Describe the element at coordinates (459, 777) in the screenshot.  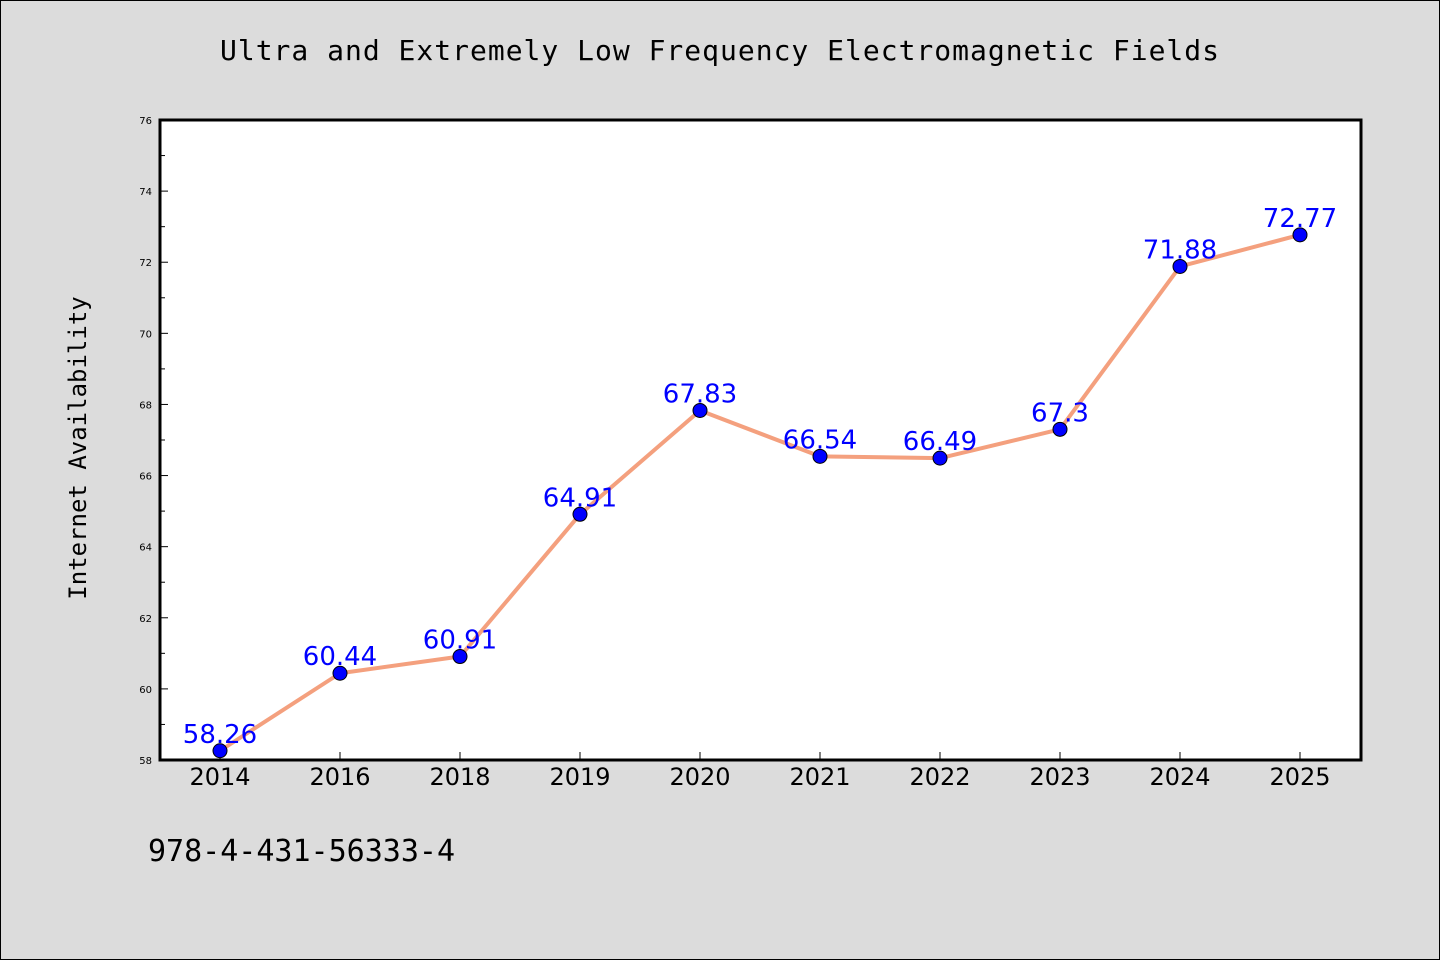
I see `x-tick-label: 2018` at that location.